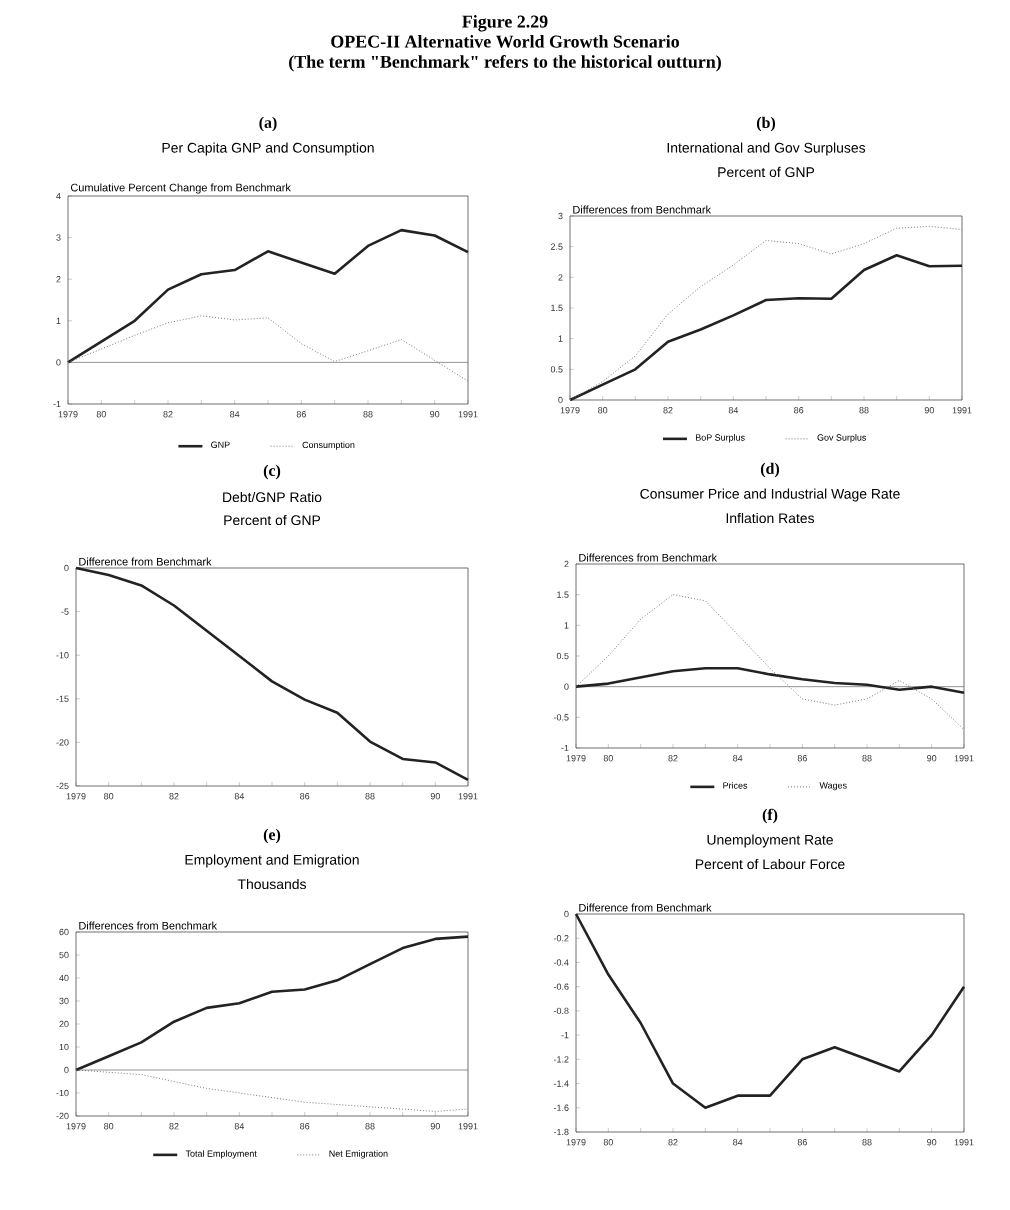 The image size is (1010, 1210). I want to click on text: Figure 2.29, so click(505, 23).